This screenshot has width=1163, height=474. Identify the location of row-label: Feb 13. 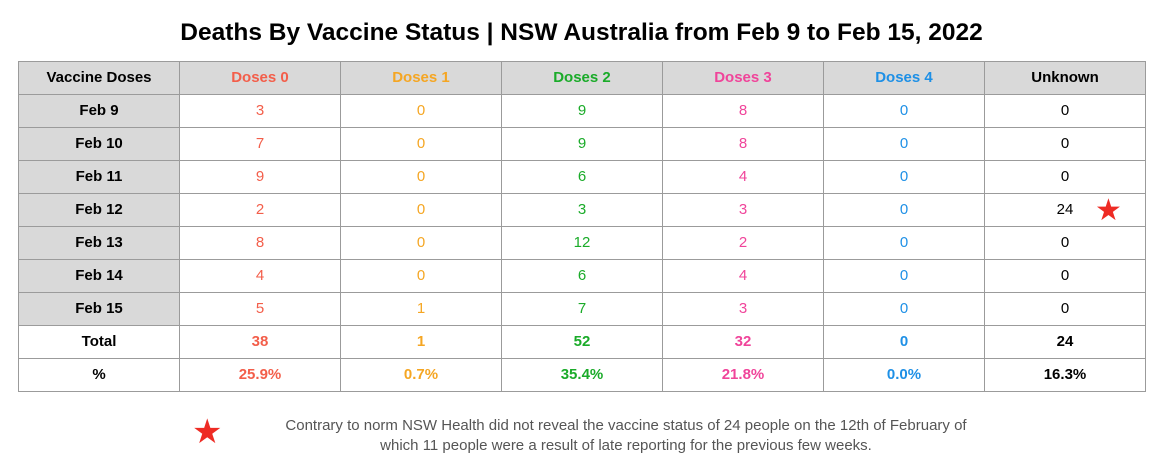
(99, 243).